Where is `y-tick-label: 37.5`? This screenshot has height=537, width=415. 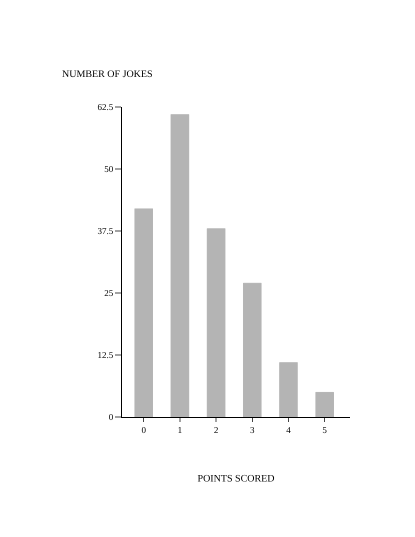 y-tick-label: 37.5 is located at coordinates (105, 231).